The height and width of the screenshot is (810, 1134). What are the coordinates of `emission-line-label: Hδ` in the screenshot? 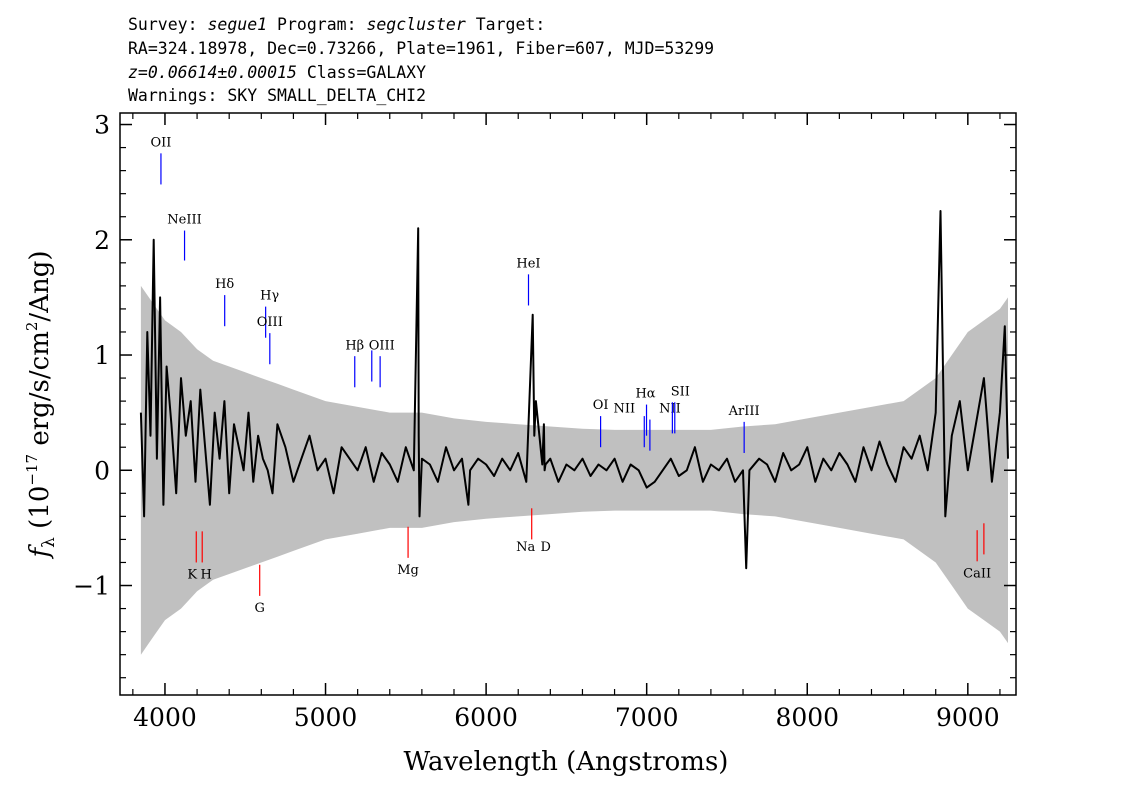 It's located at (224, 284).